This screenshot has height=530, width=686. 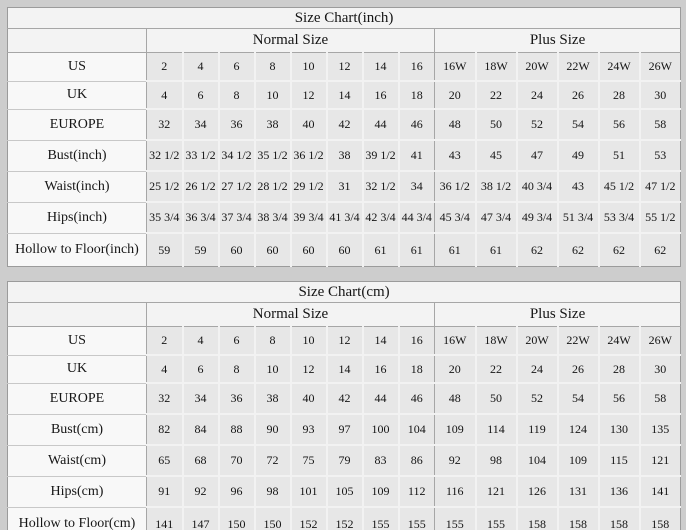 What do you see at coordinates (165, 67) in the screenshot?
I see `size-value-cell: 2` at bounding box center [165, 67].